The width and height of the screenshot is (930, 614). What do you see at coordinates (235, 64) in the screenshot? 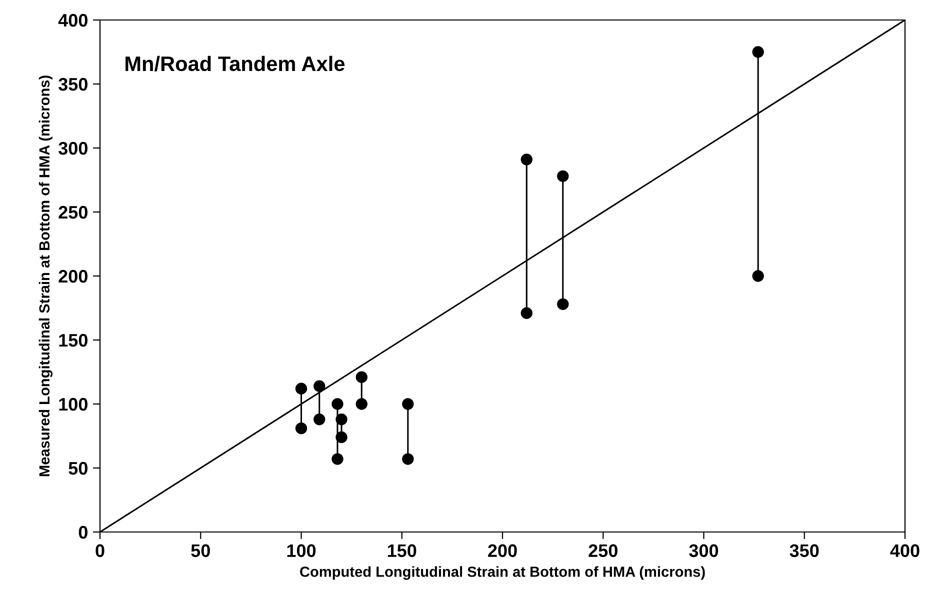
I see `text: Mn/Road Tandem Axle` at bounding box center [235, 64].